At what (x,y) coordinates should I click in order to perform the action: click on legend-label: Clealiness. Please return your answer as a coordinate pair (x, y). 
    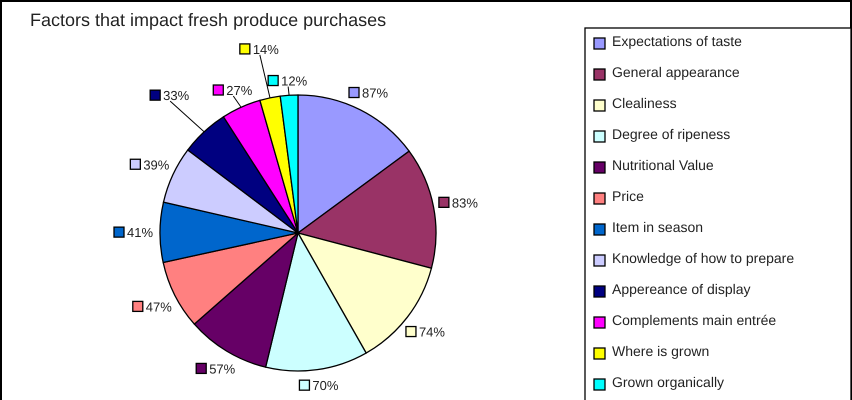
    Looking at the image, I should click on (644, 103).